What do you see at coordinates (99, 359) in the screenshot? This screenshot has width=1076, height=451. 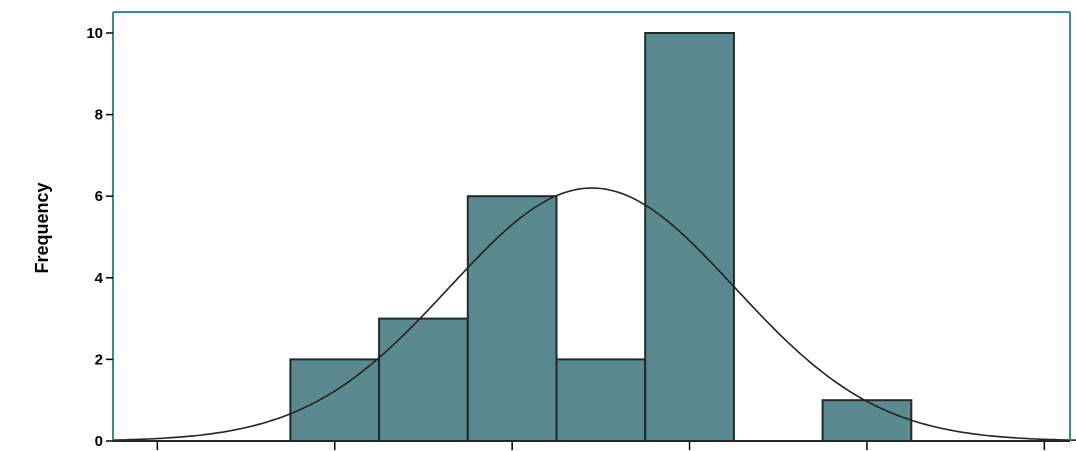 I see `y-tick-label: 2` at bounding box center [99, 359].